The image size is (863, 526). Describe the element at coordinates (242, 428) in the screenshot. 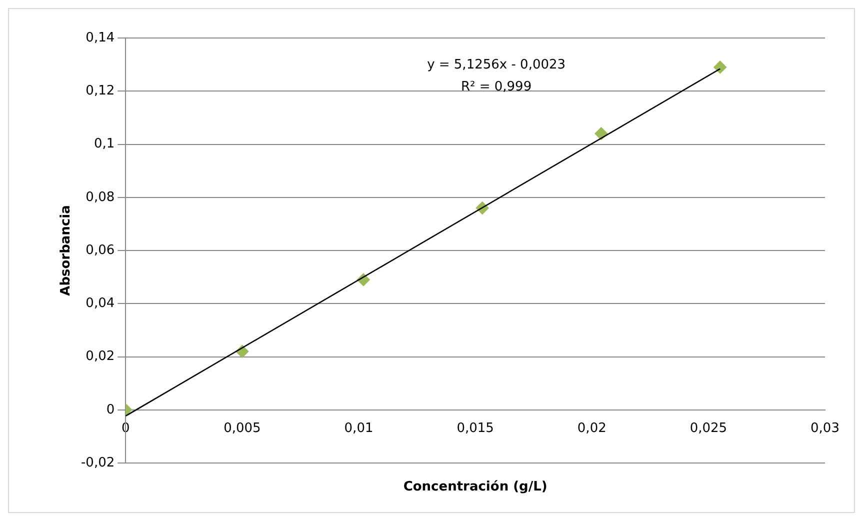

I see `x-tick-label: 0,005` at that location.